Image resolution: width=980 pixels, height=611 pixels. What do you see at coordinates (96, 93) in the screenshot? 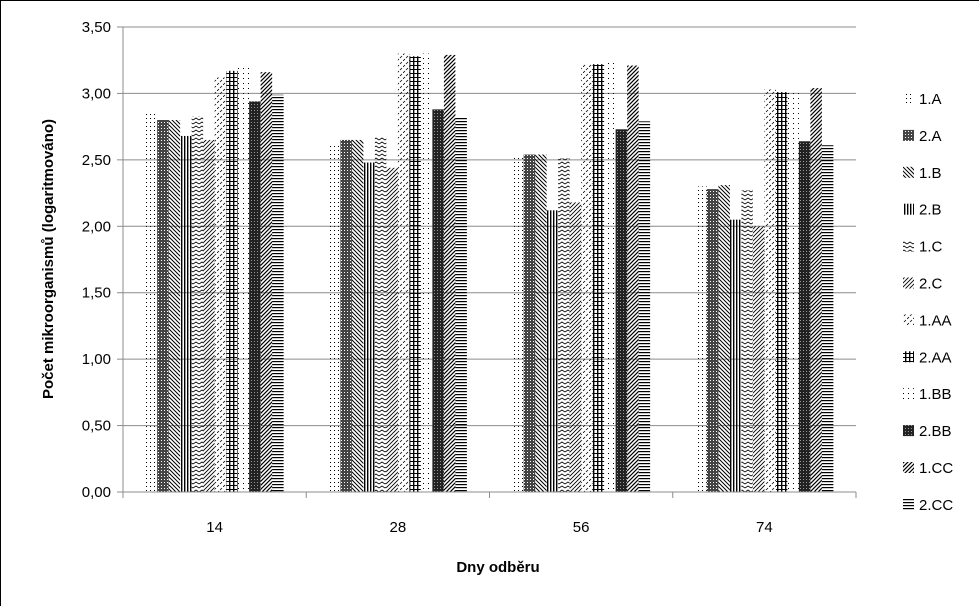
I see `y-tick-label: 3,00` at bounding box center [96, 93].